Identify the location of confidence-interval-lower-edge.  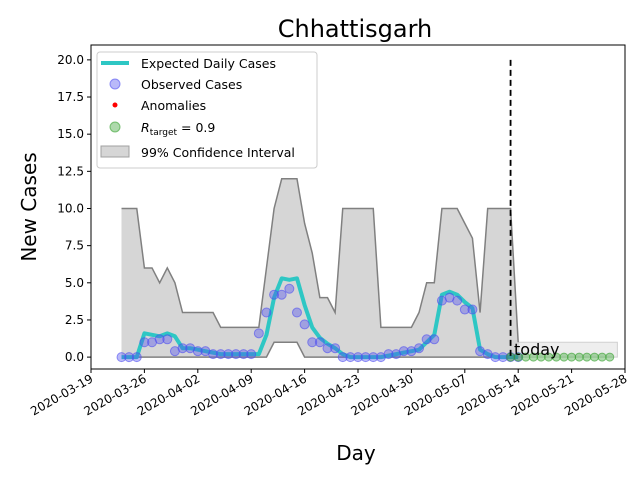
(320, 349).